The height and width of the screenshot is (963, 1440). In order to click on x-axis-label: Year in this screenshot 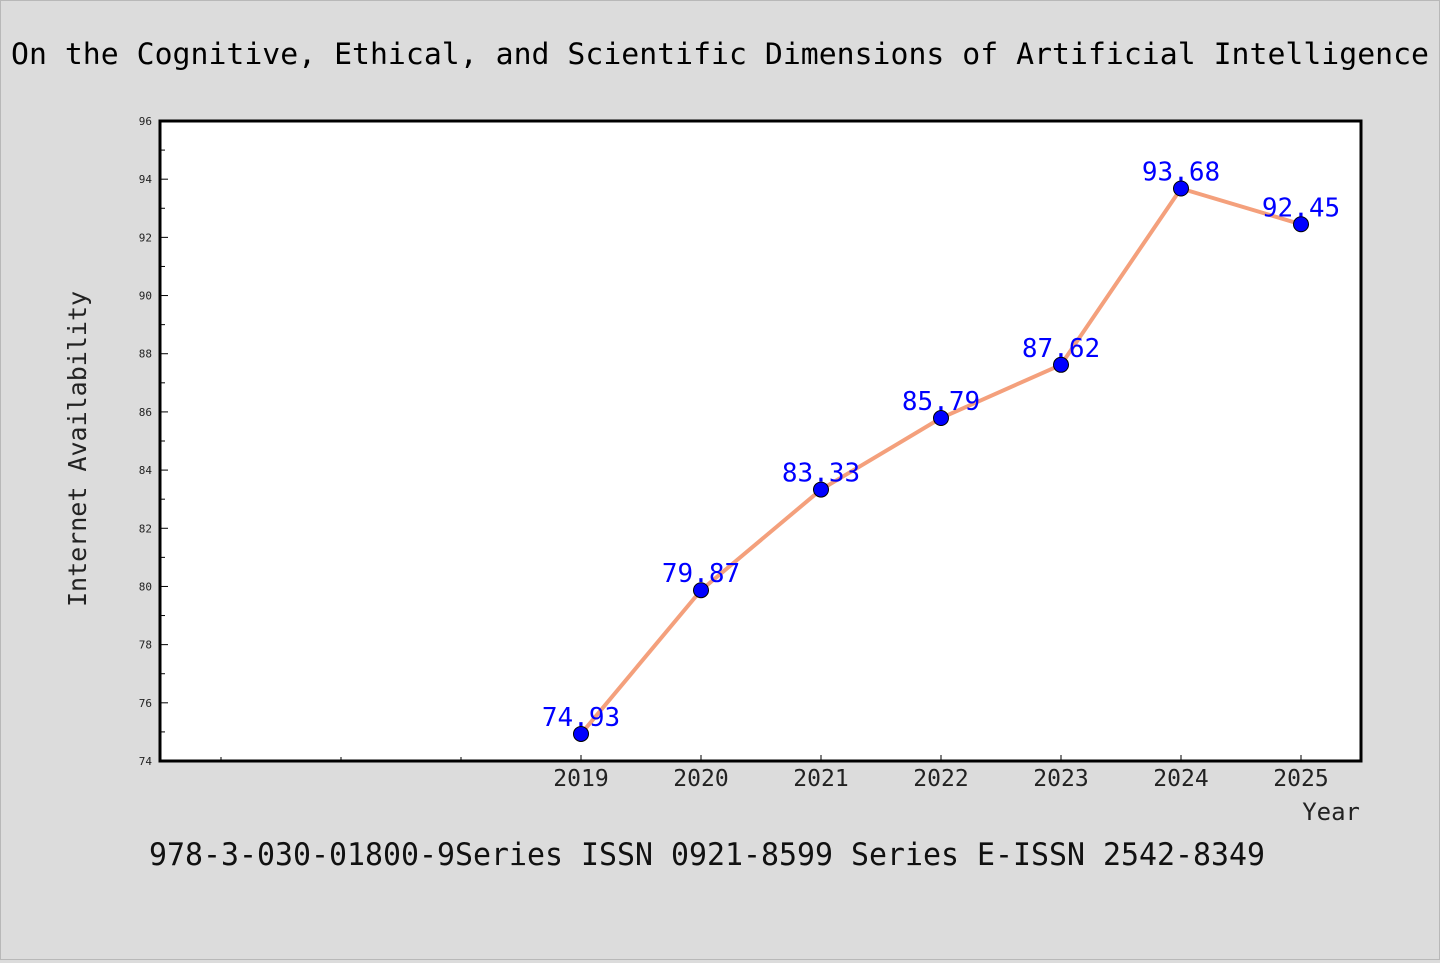, I will do `click(1331, 812)`.